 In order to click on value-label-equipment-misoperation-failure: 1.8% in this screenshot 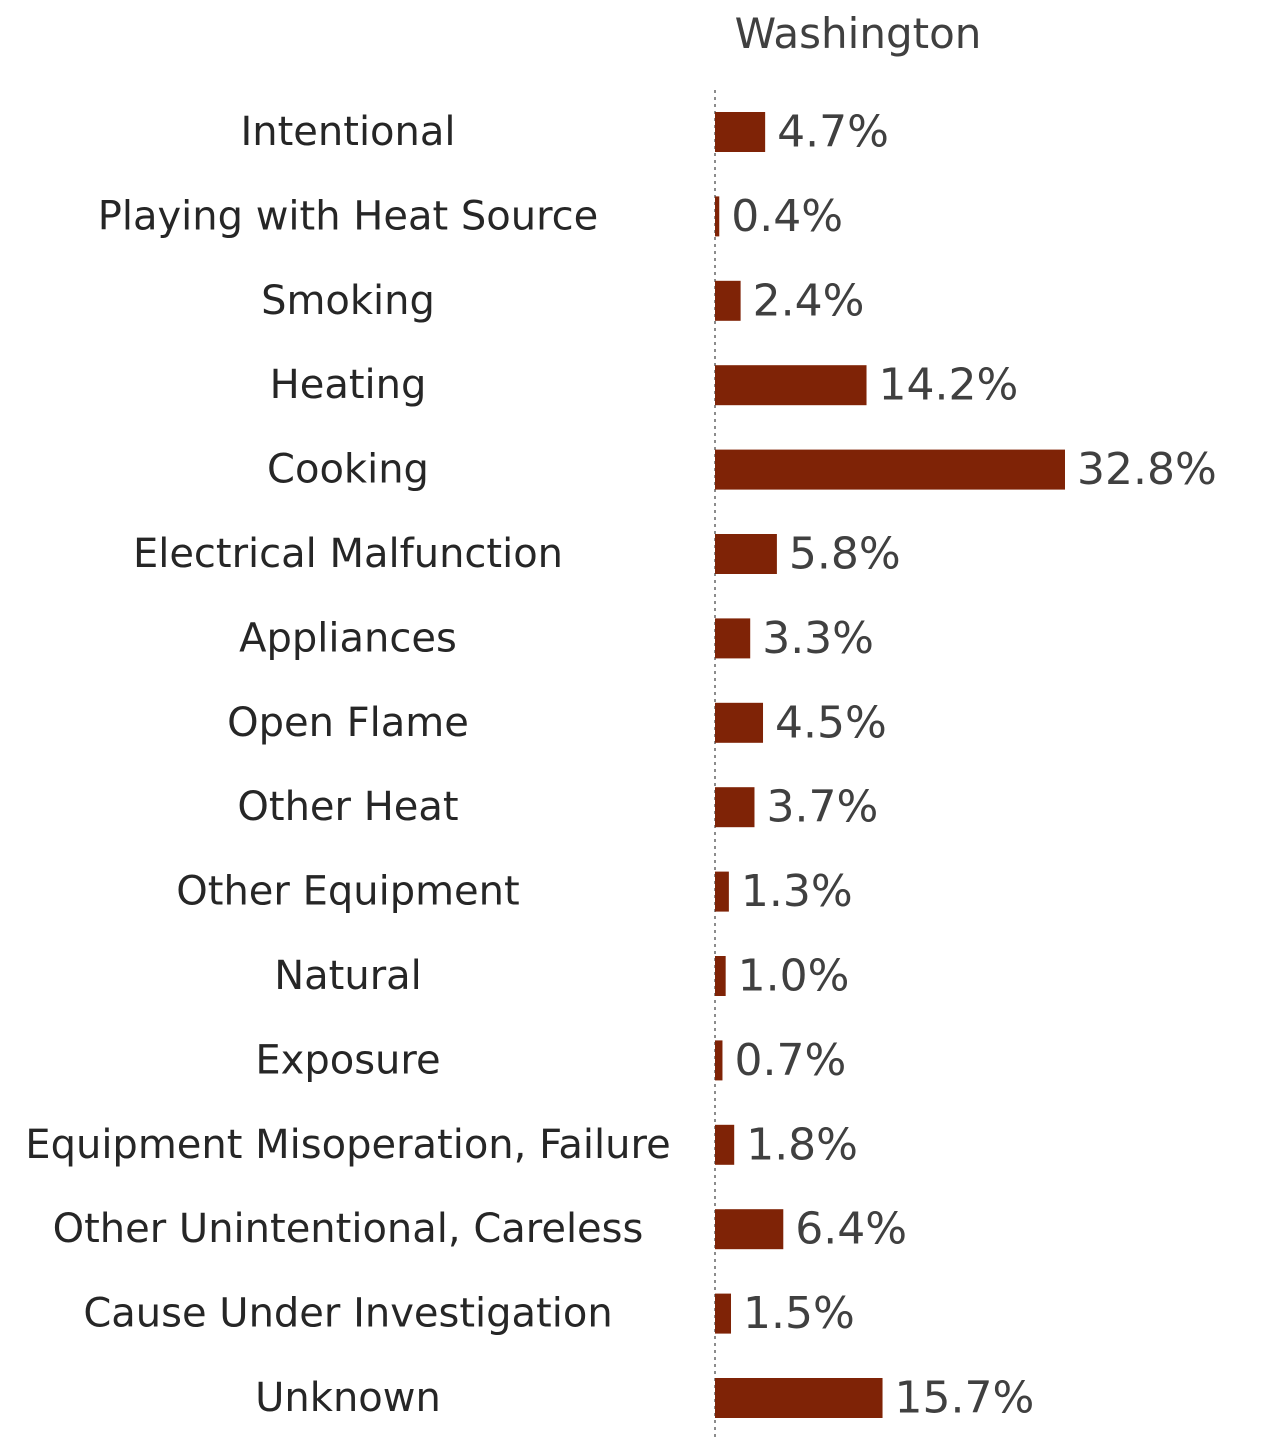, I will do `click(802, 1144)`.